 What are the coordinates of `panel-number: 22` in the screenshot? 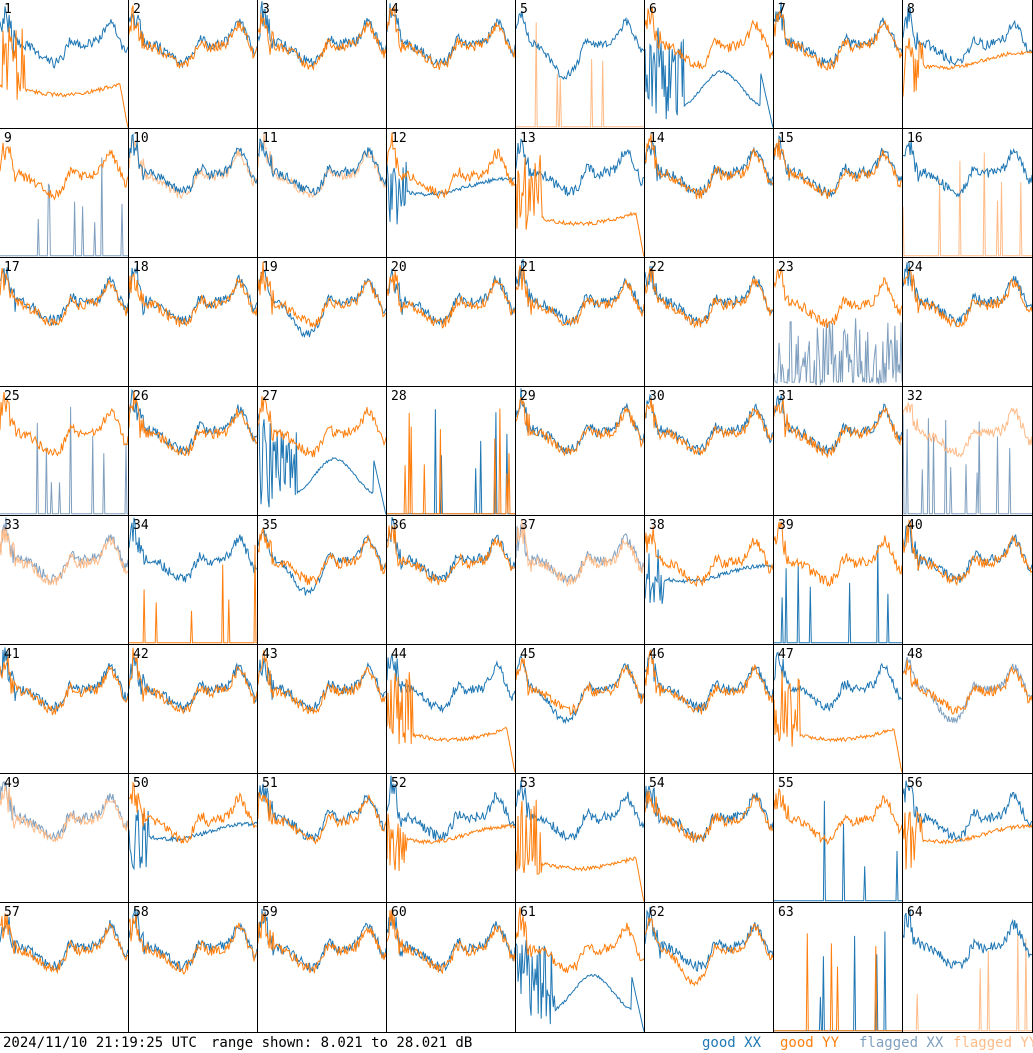 It's located at (657, 267).